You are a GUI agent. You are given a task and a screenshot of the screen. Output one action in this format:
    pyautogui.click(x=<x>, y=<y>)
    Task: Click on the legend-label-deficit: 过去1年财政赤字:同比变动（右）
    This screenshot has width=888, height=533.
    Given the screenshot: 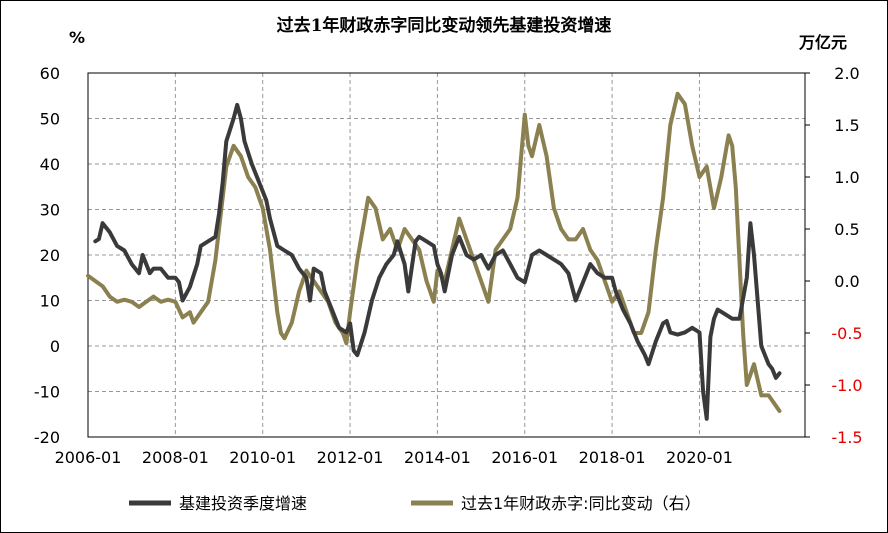 What is the action you would take?
    pyautogui.click(x=581, y=503)
    